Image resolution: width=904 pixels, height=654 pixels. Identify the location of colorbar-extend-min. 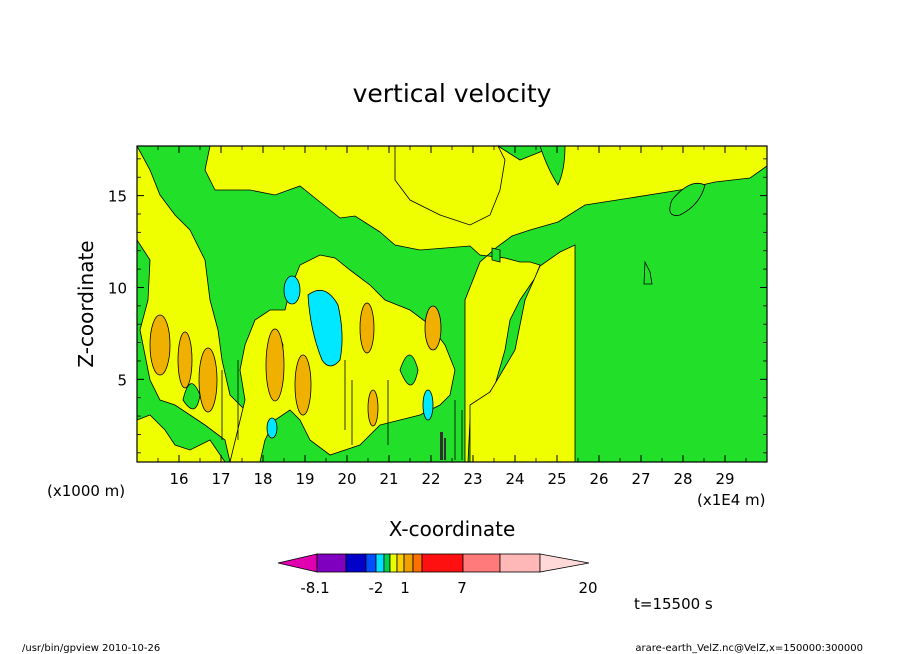
(297, 563).